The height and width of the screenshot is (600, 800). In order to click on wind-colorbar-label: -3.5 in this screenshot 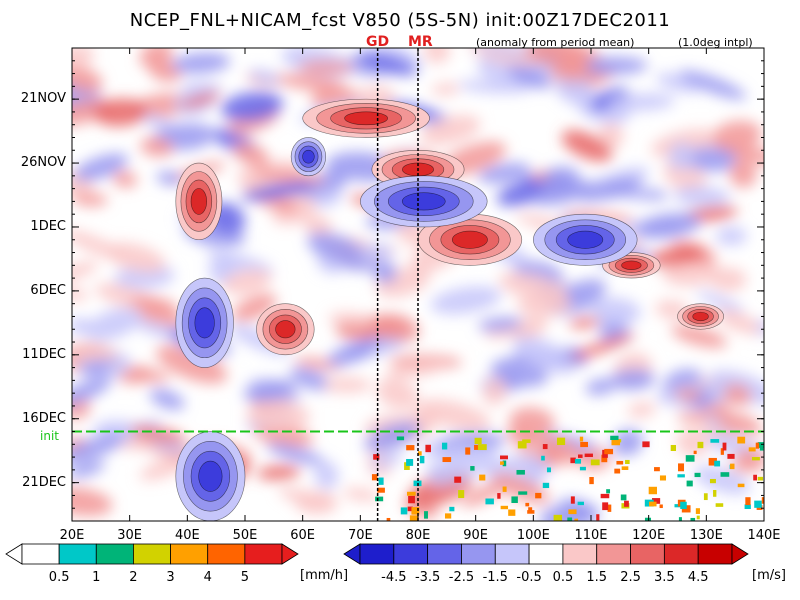, I will do `click(427, 577)`.